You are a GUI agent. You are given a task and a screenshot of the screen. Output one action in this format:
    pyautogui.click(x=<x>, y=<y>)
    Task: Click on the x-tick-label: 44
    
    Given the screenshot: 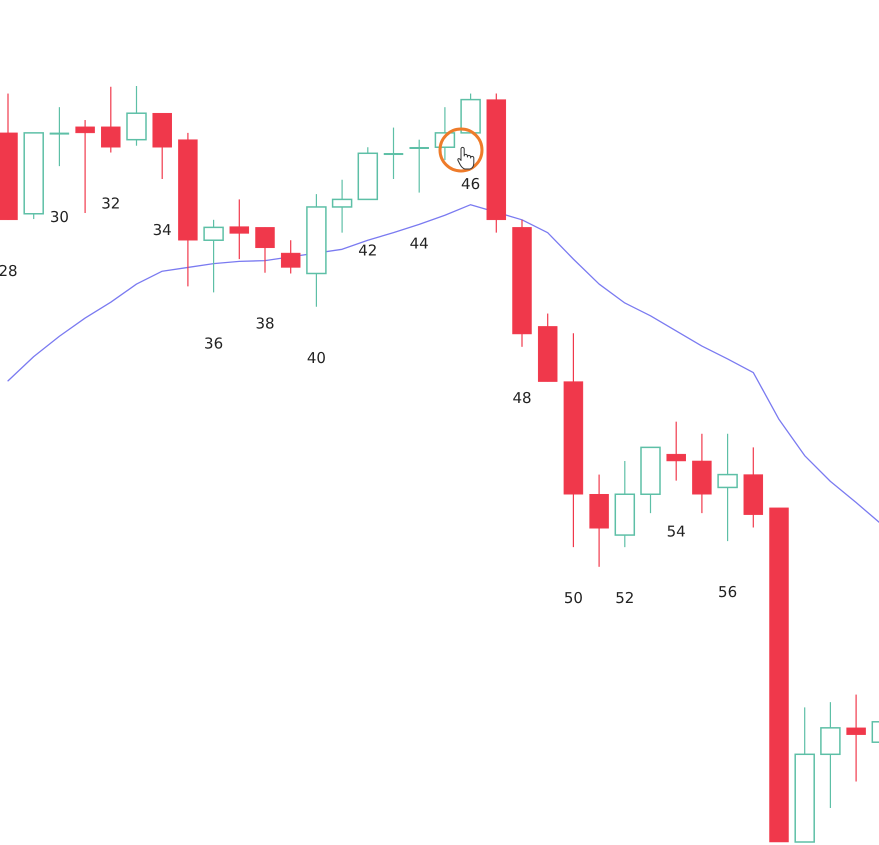 What is the action you would take?
    pyautogui.click(x=419, y=243)
    